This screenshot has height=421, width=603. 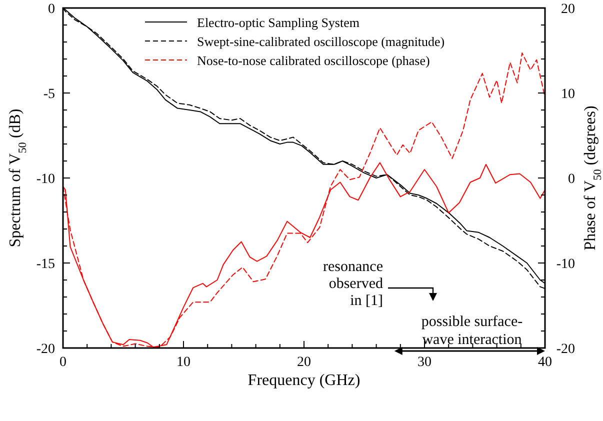 What do you see at coordinates (51, 9) in the screenshot?
I see `y-tick-label: 0` at bounding box center [51, 9].